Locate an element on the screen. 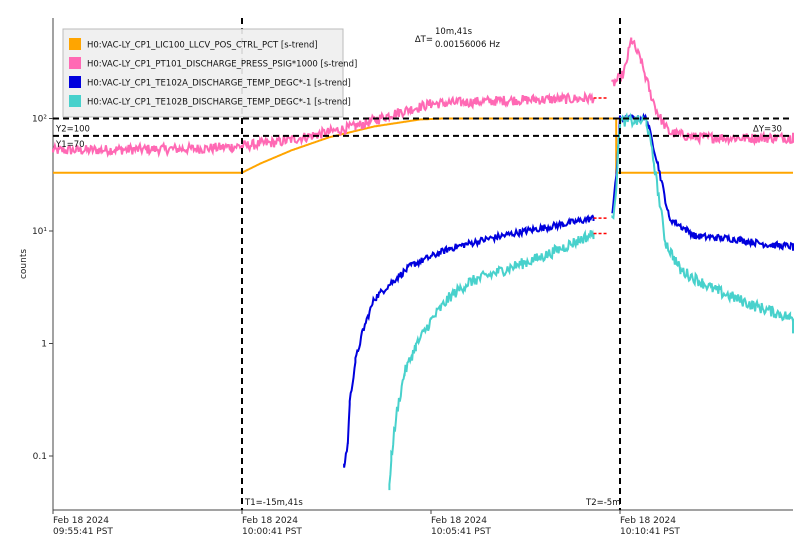 Image resolution: width=804 pixels, height=551 pixels. y2-cursor-label: Y2=100 is located at coordinates (72, 130).